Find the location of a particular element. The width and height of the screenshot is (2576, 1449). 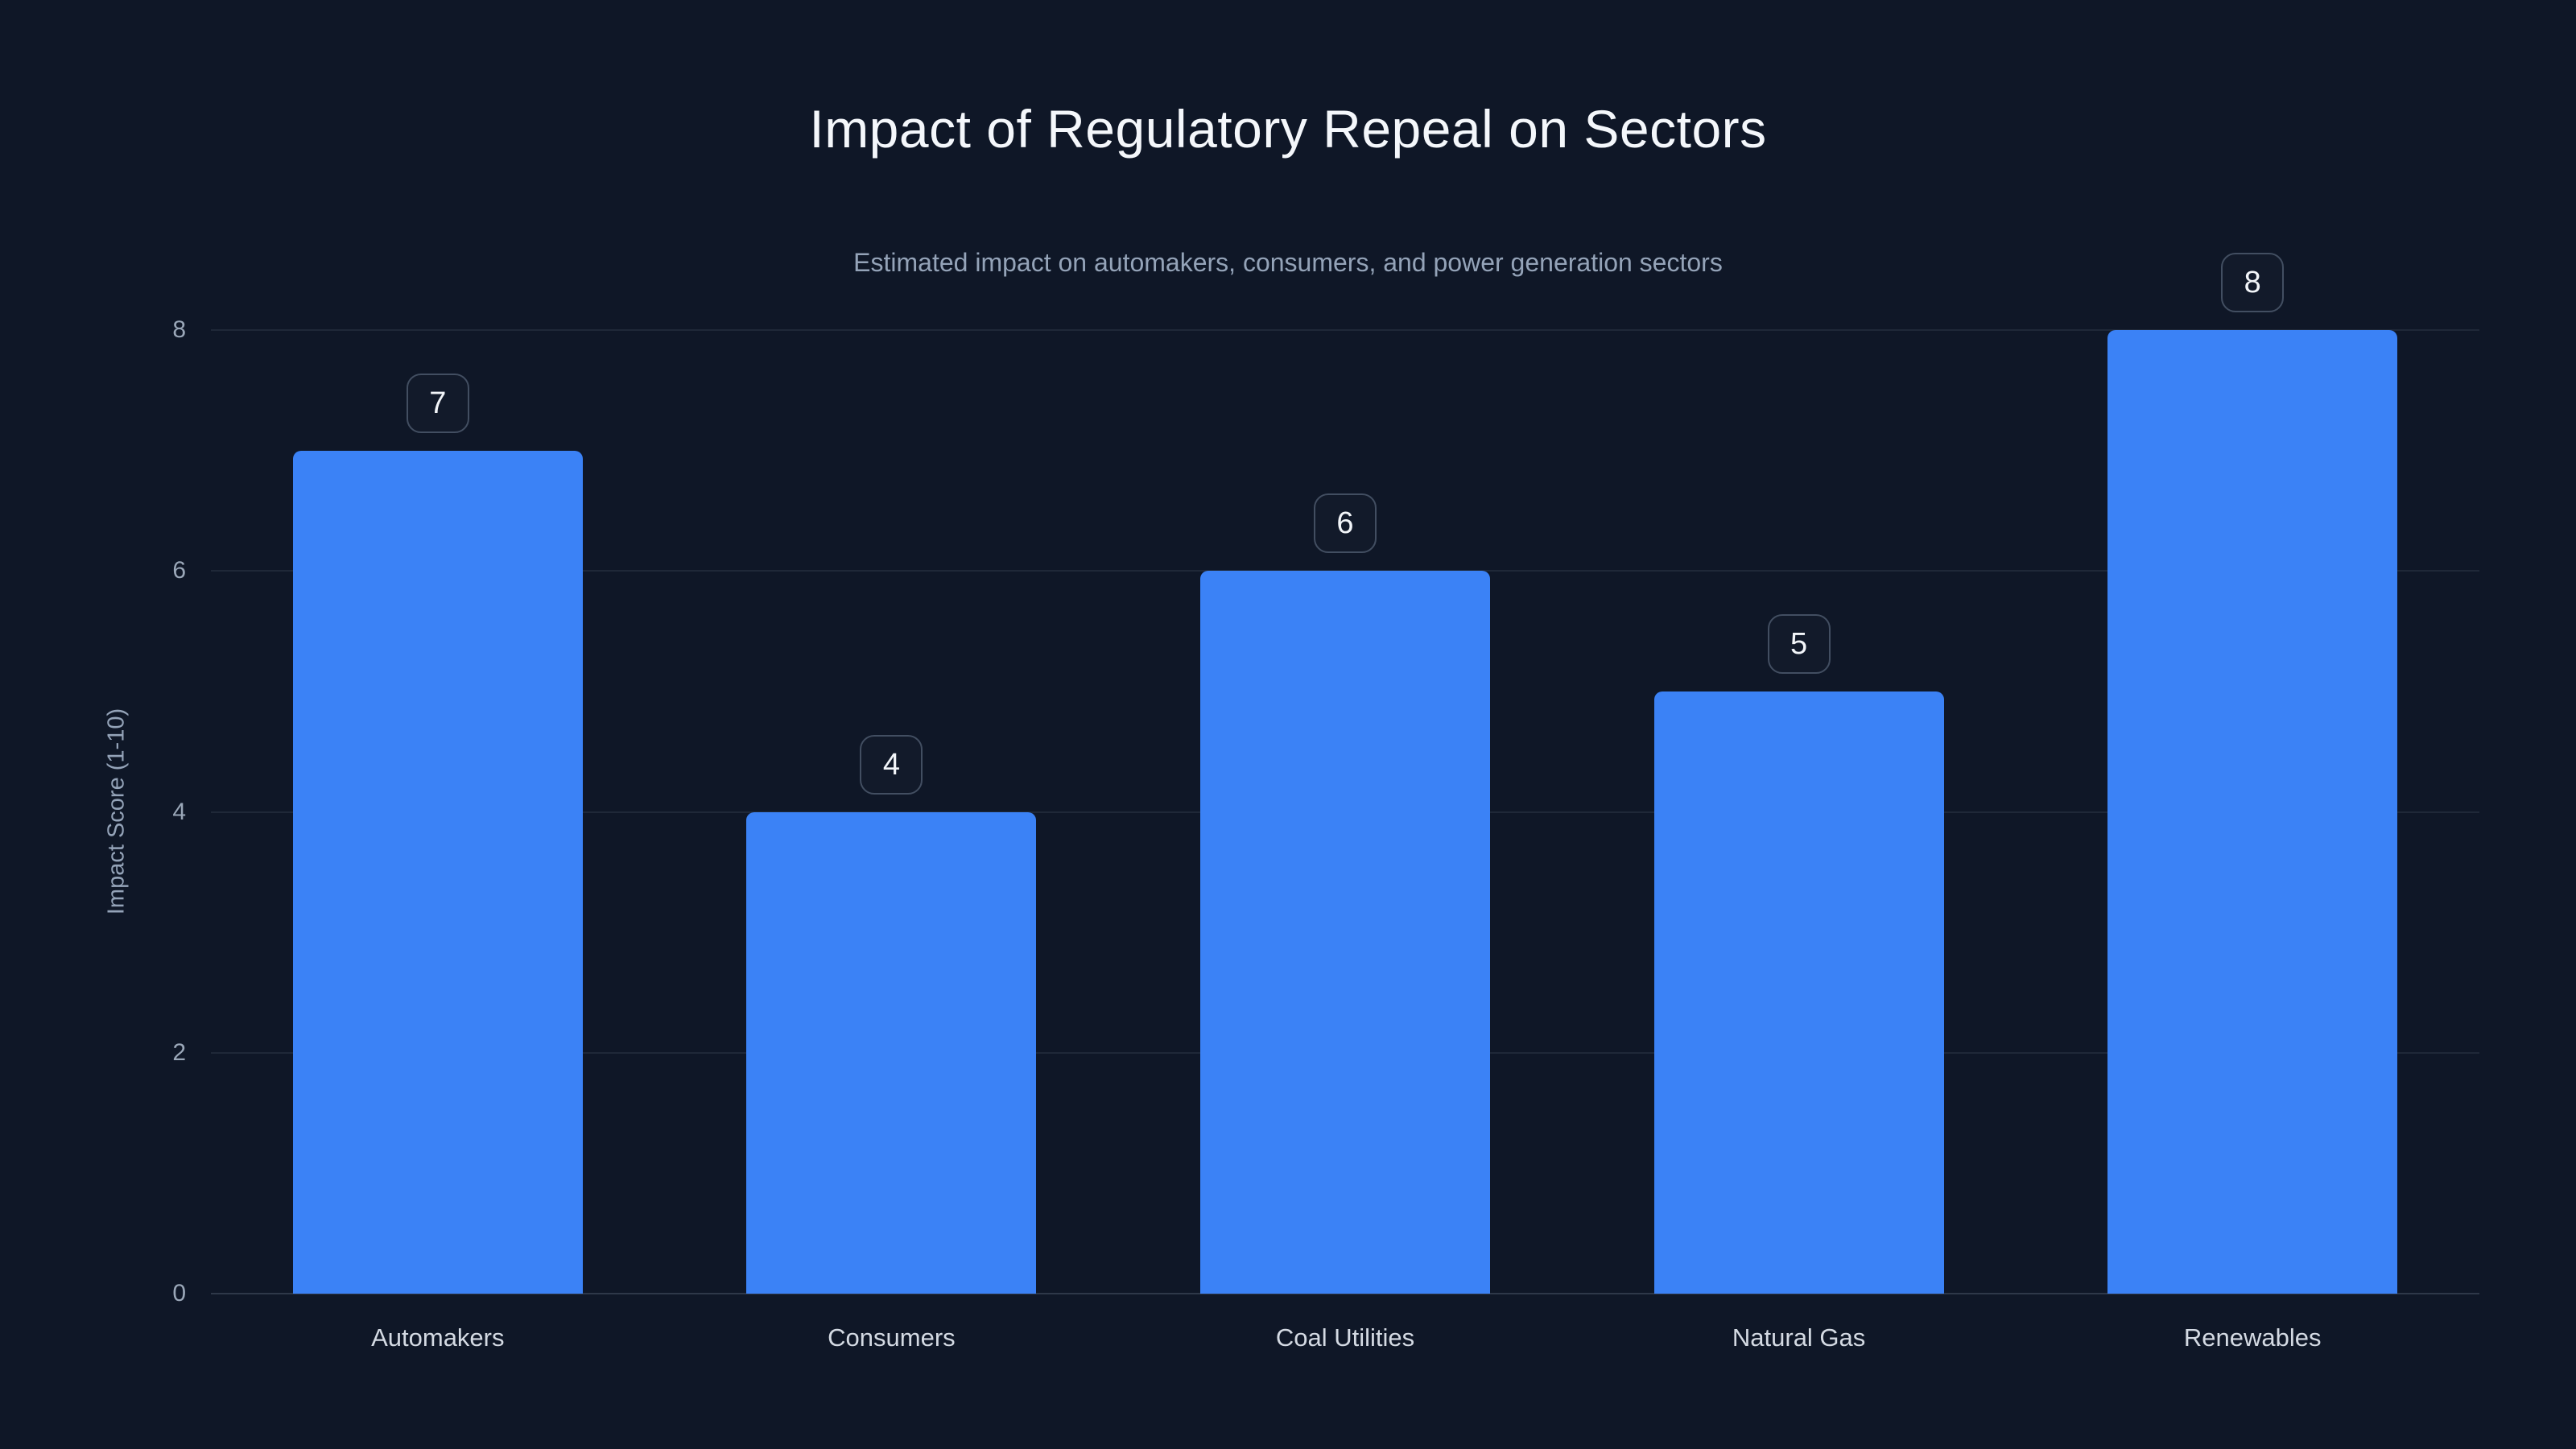

x-axis-label-consumers: Consumers is located at coordinates (892, 1337).